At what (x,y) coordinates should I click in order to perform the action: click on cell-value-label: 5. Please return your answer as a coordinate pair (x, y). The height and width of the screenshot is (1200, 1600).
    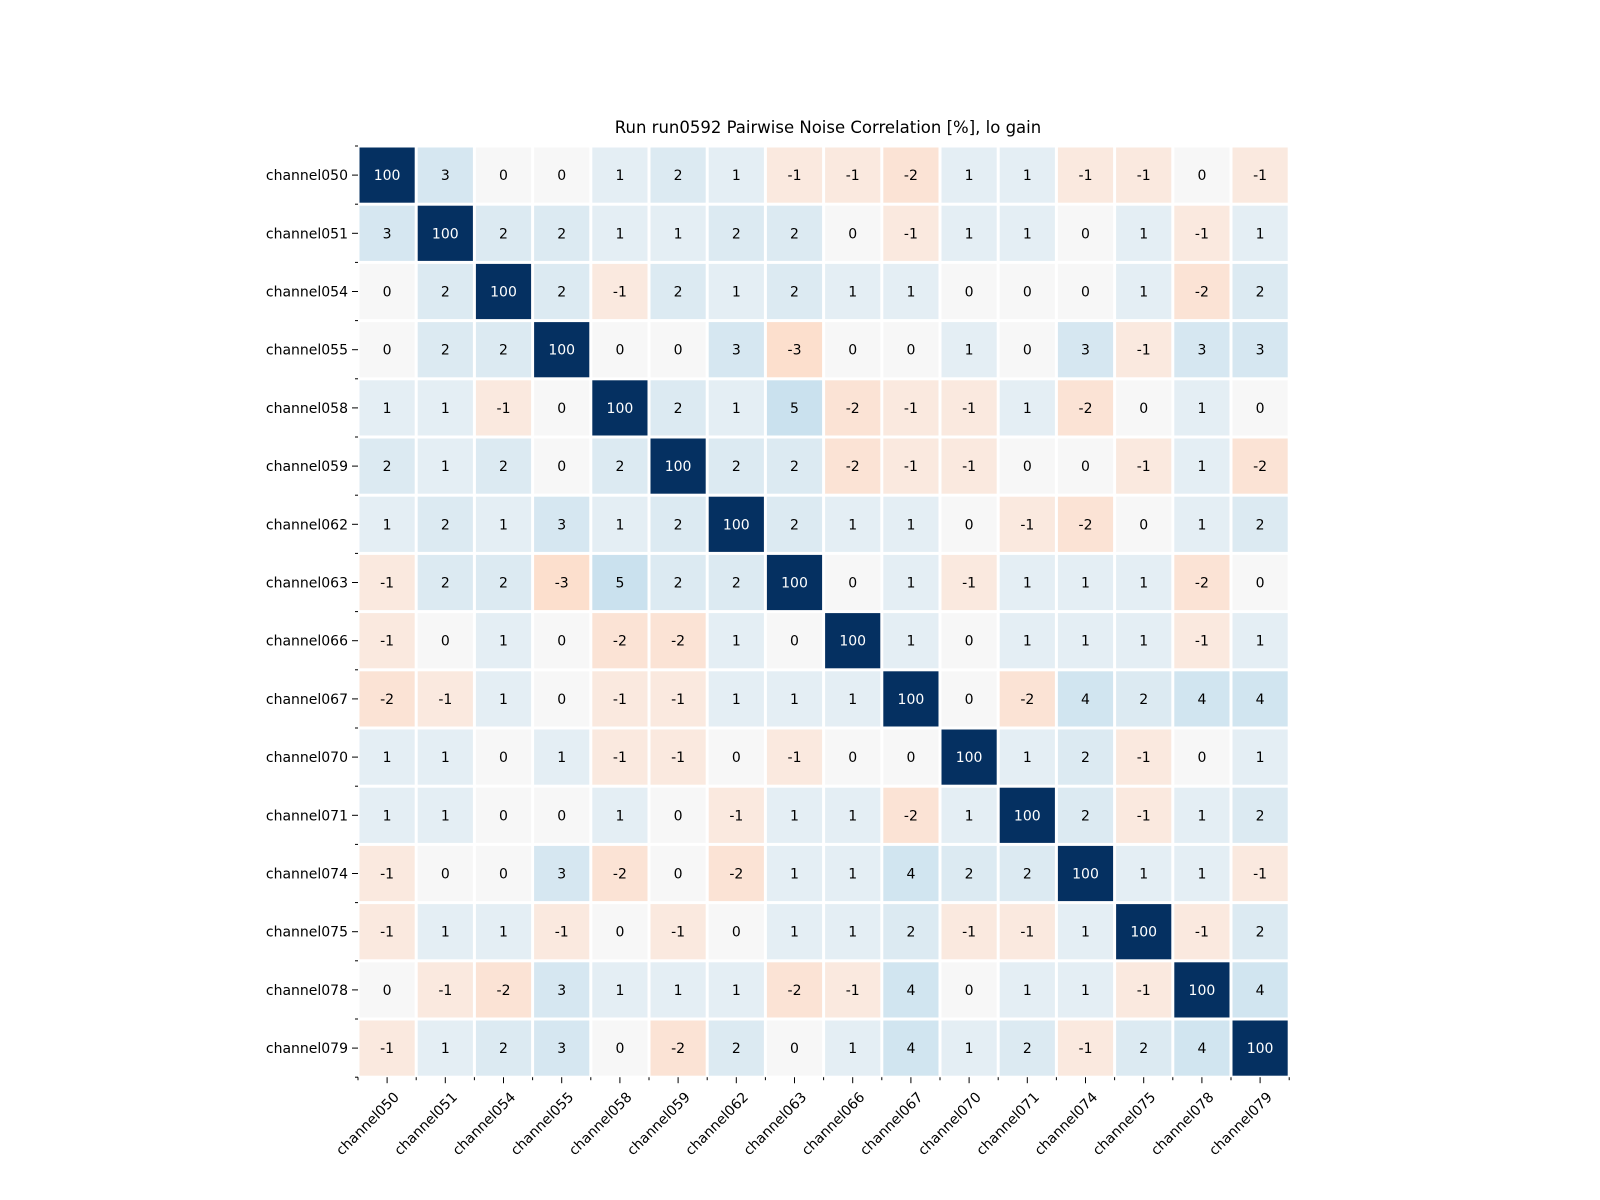
    Looking at the image, I should click on (794, 409).